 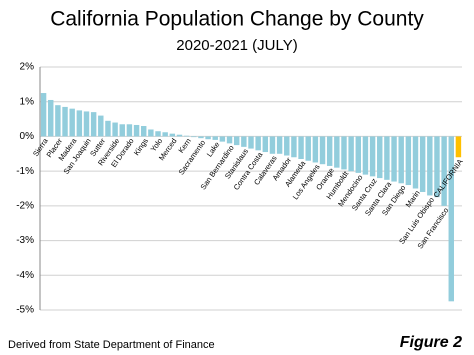 I want to click on y-tick-label: -4%, so click(x=25, y=275).